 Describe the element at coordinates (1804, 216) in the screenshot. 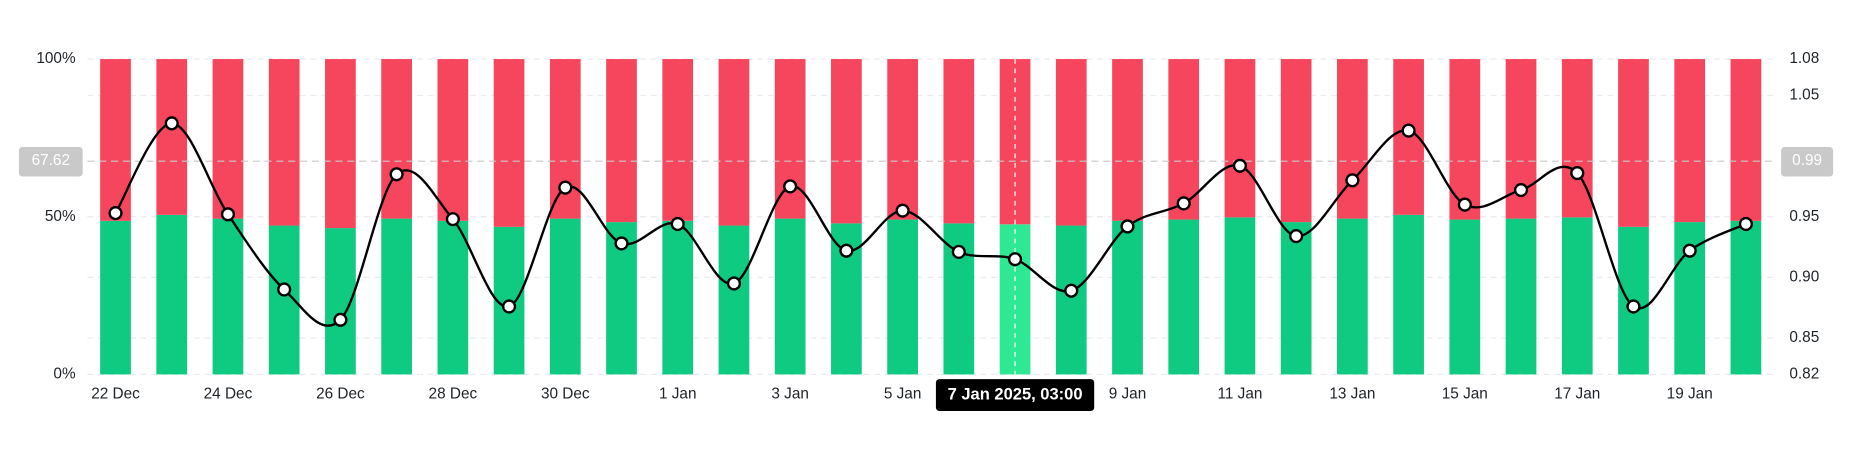

I see `y2-tick-label: 0.95` at that location.